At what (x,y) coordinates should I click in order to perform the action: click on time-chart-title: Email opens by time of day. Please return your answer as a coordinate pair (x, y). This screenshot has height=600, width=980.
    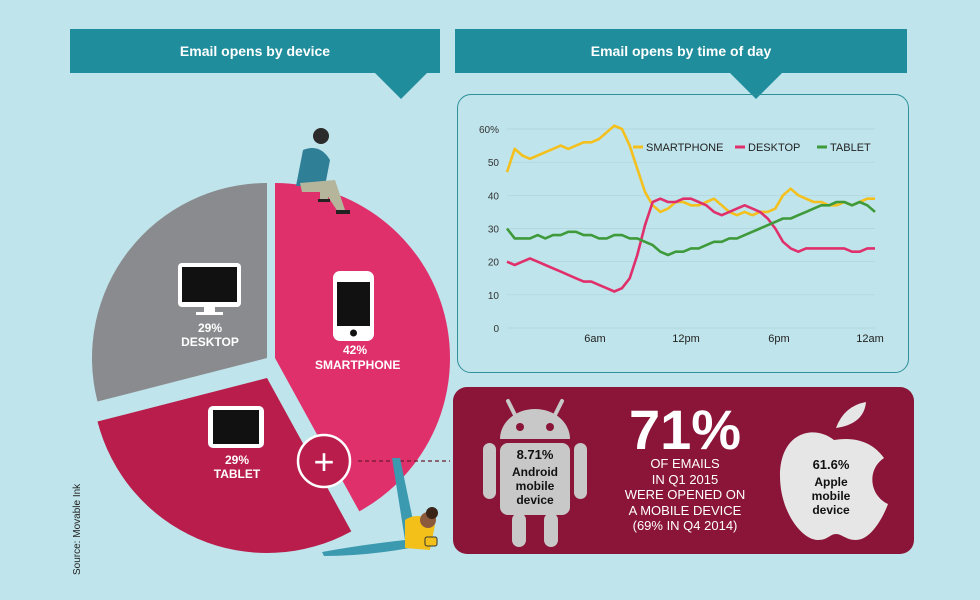
    Looking at the image, I should click on (681, 64).